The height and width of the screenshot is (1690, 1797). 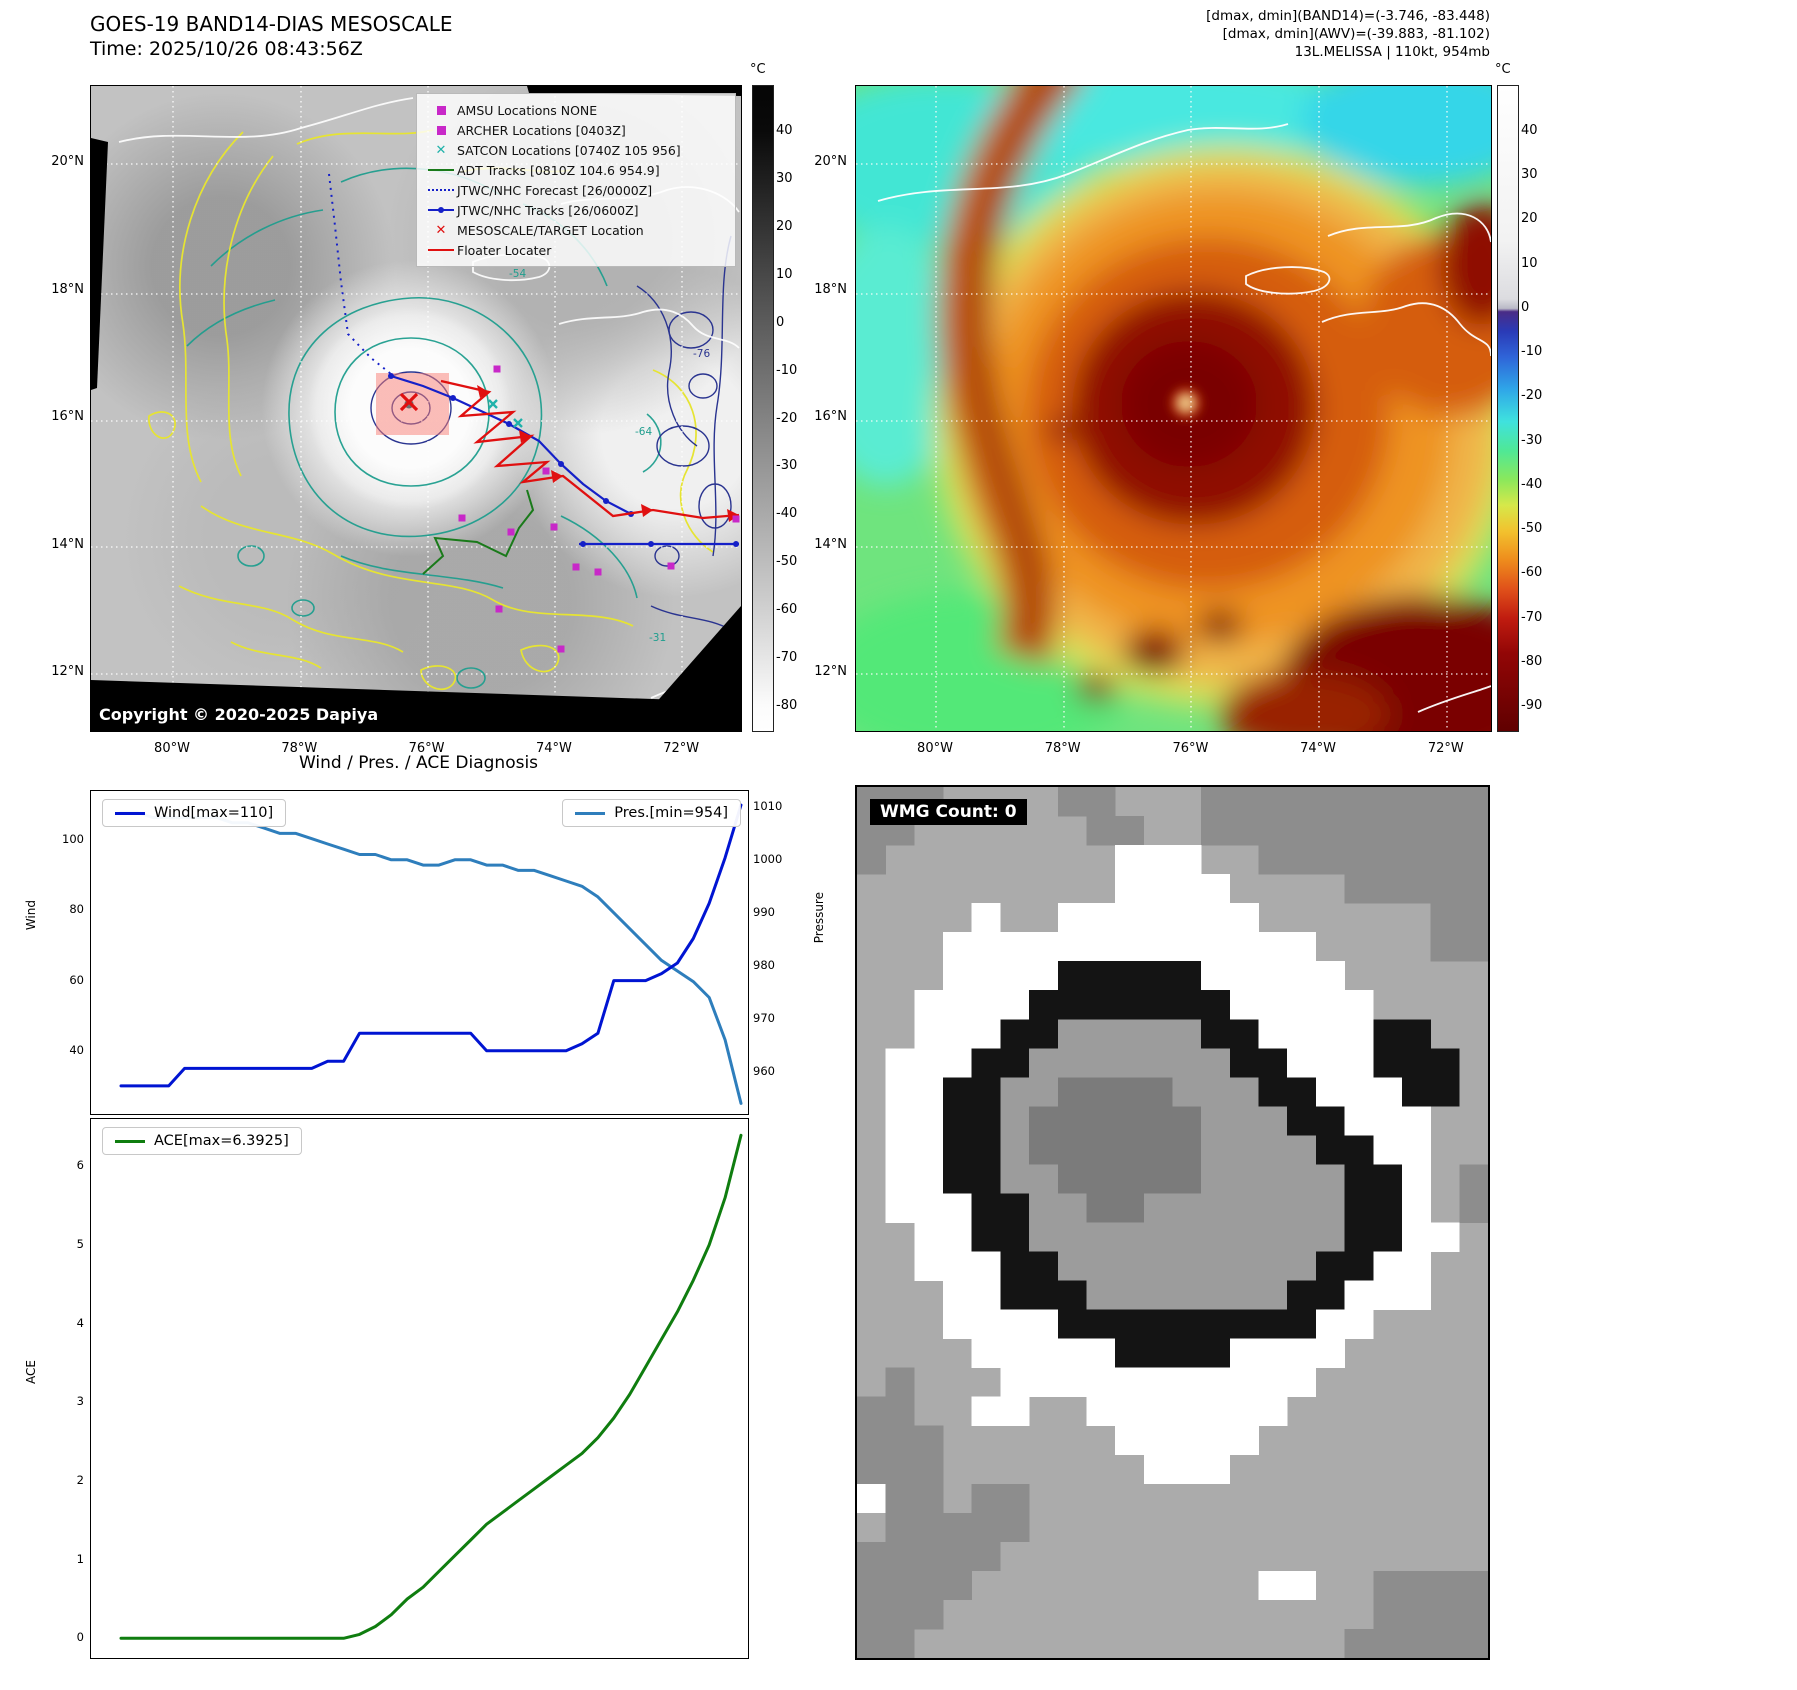 I want to click on wind-ytick: 100, so click(x=73, y=839).